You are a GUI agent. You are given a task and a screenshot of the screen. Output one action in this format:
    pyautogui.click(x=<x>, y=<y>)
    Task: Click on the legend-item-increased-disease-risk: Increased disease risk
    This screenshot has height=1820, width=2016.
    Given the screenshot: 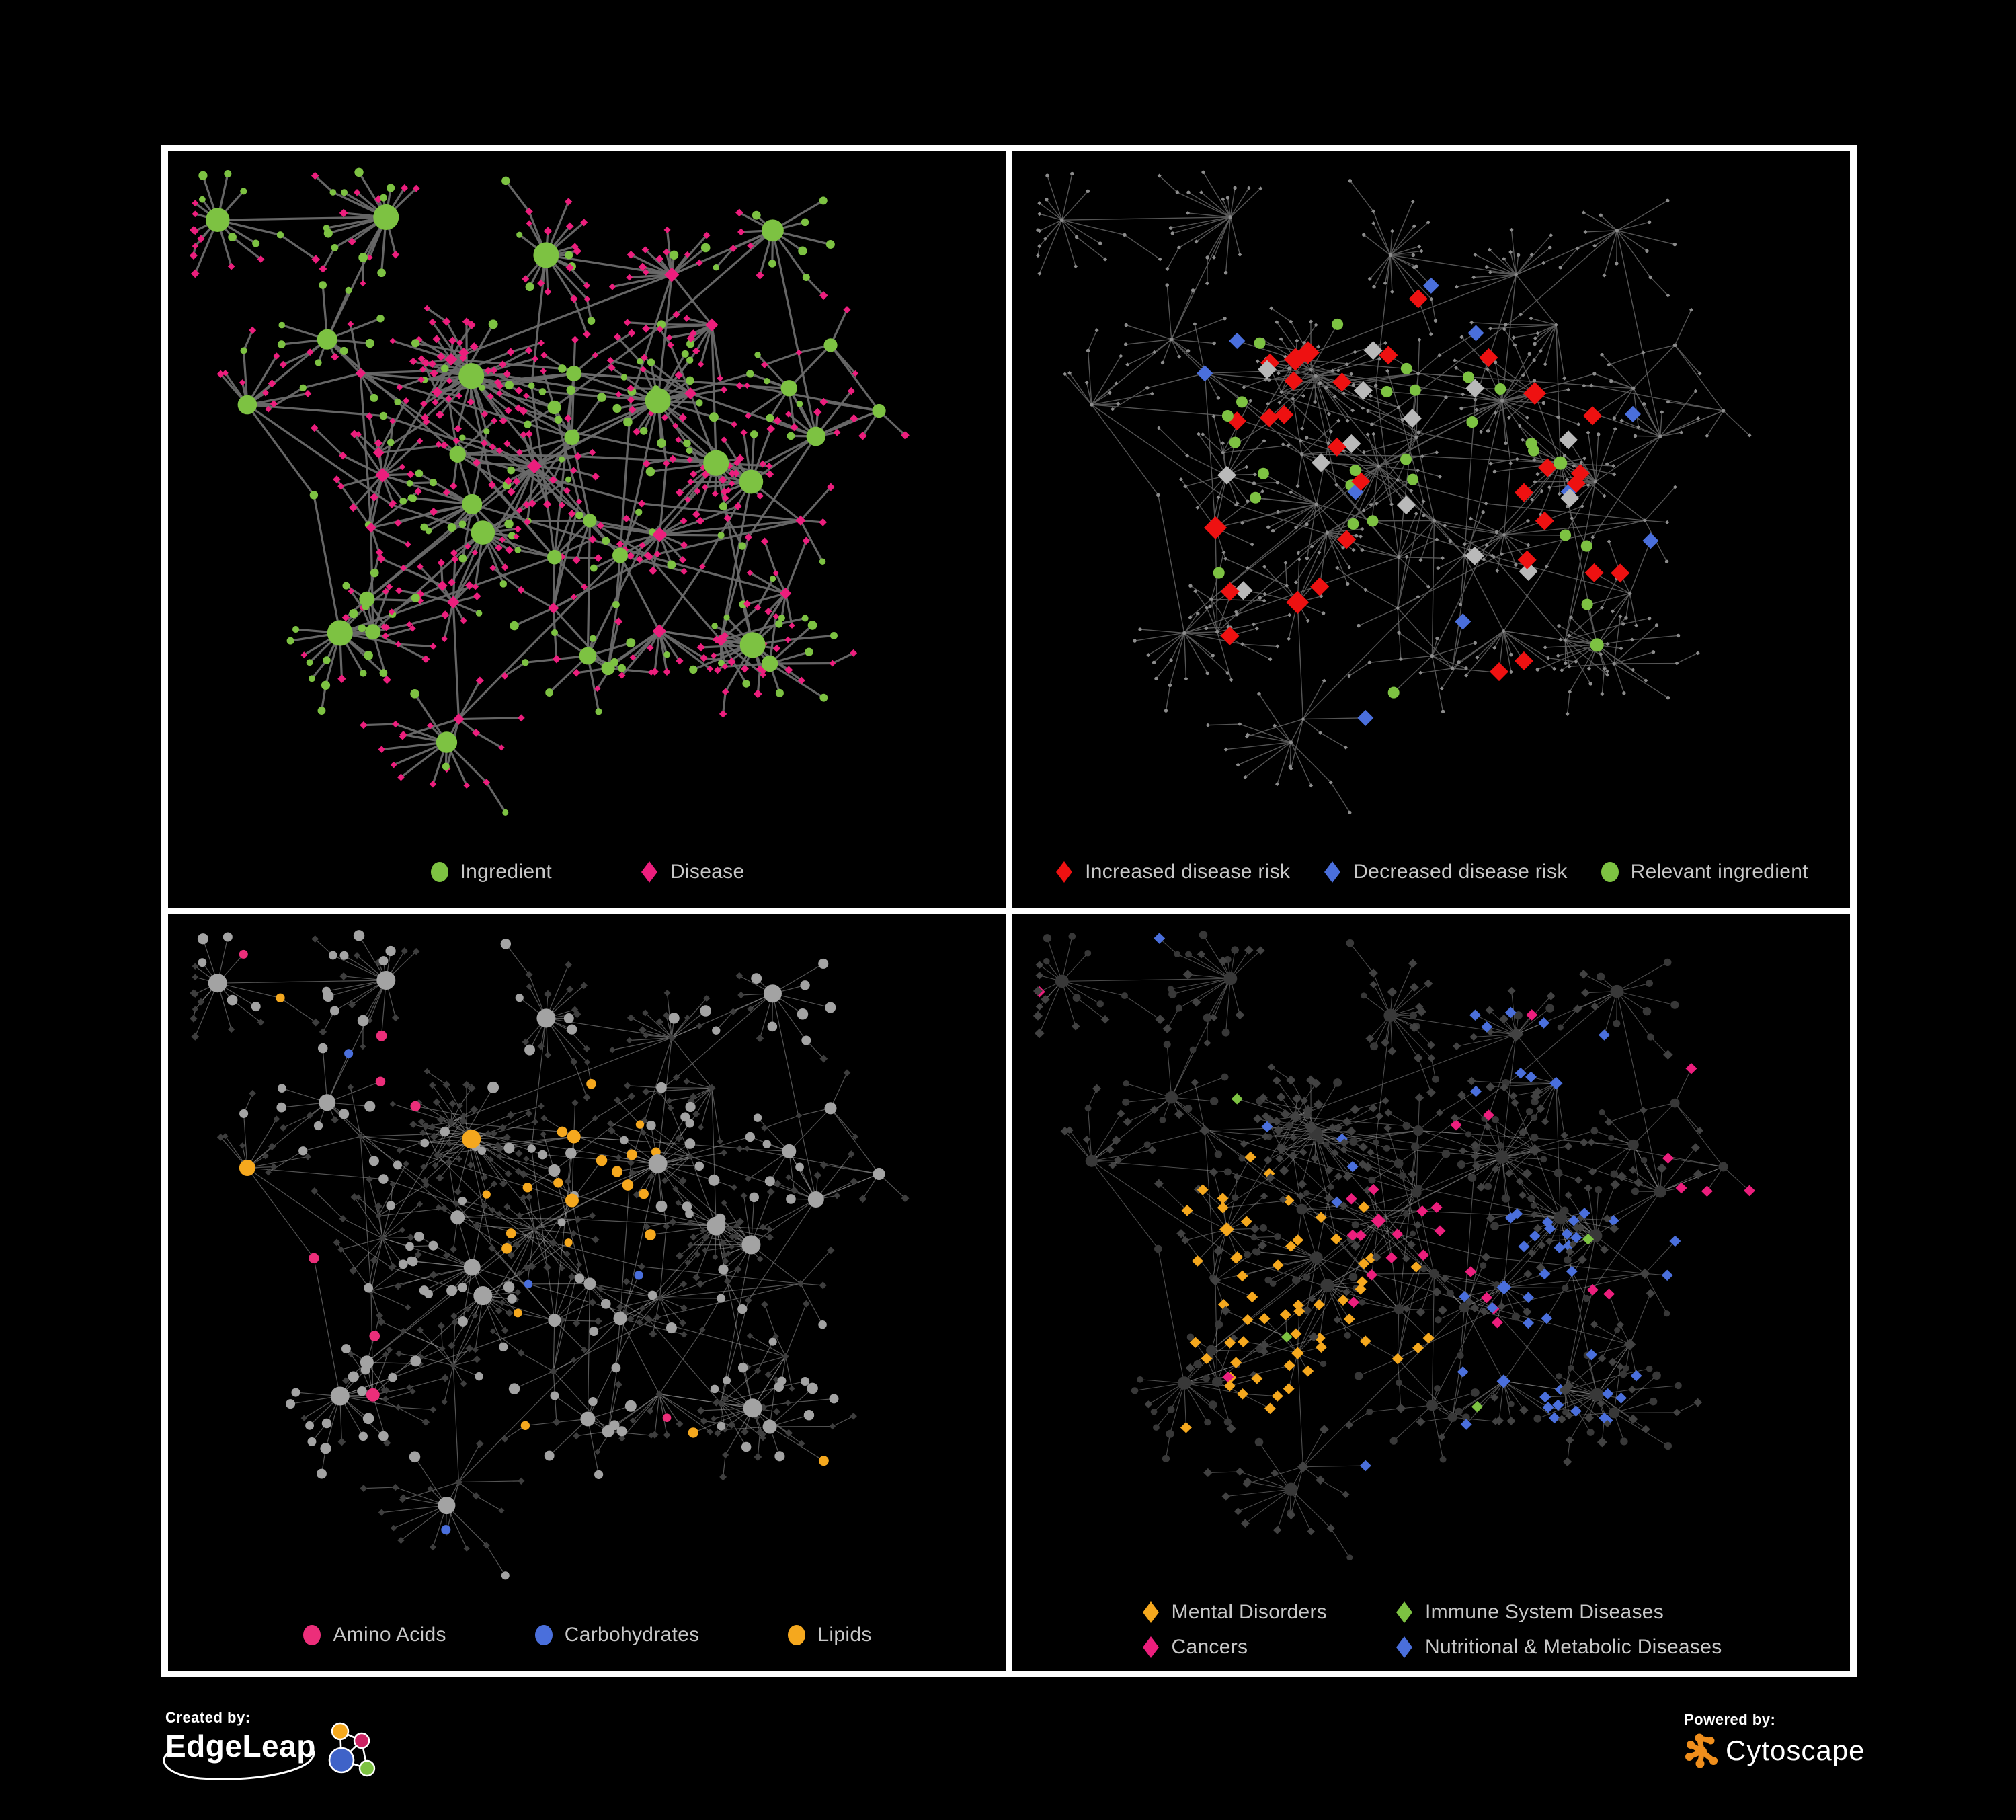 What is the action you would take?
    pyautogui.click(x=1172, y=872)
    